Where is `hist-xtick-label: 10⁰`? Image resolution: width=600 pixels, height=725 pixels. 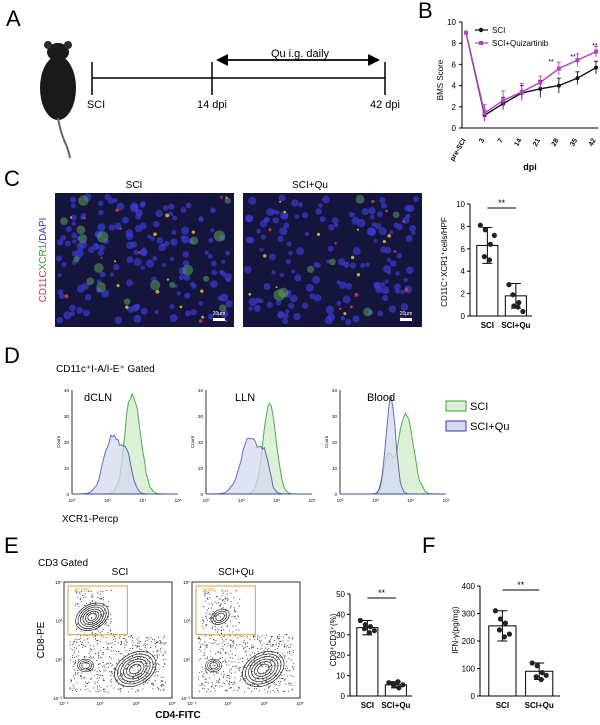 hist-xtick-label: 10⁰ is located at coordinates (206, 500).